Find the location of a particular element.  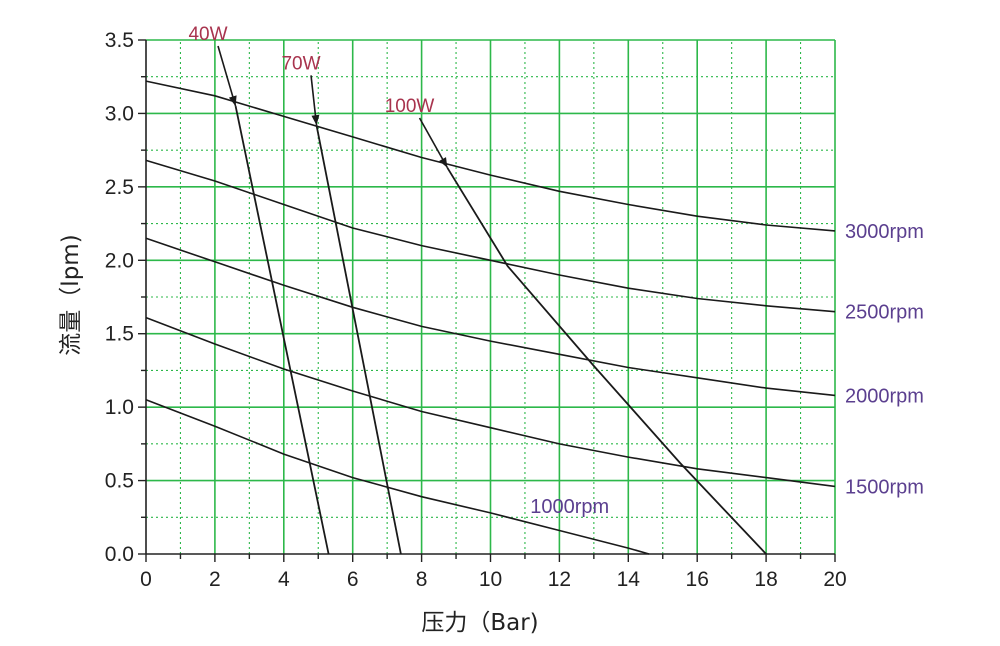

y-tick-label: 0.5 is located at coordinates (119, 481).